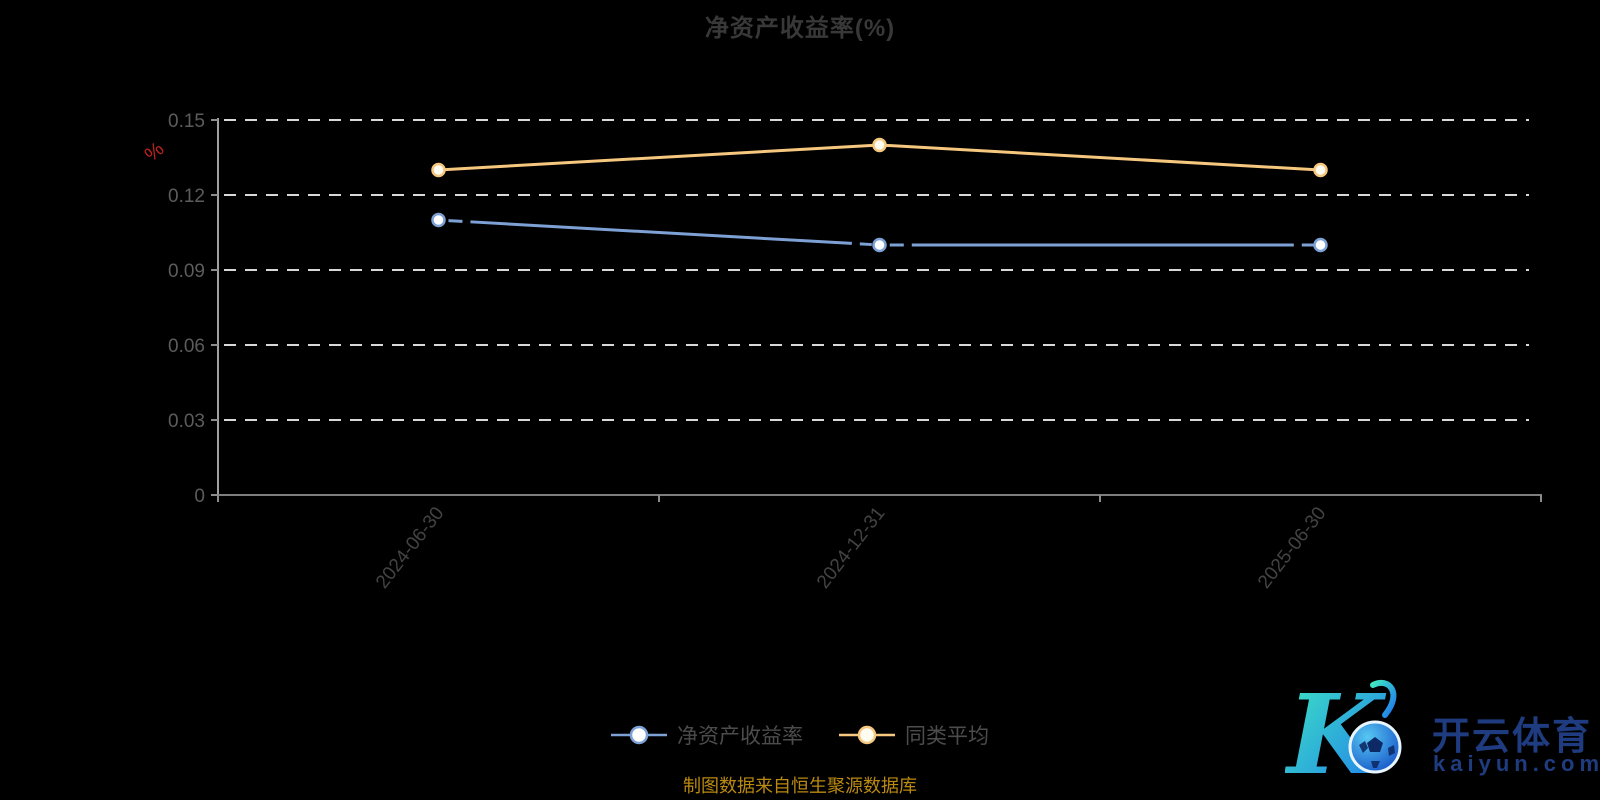 This screenshot has height=800, width=1600. I want to click on x-axis-label: 2024-12-31, so click(851, 548).